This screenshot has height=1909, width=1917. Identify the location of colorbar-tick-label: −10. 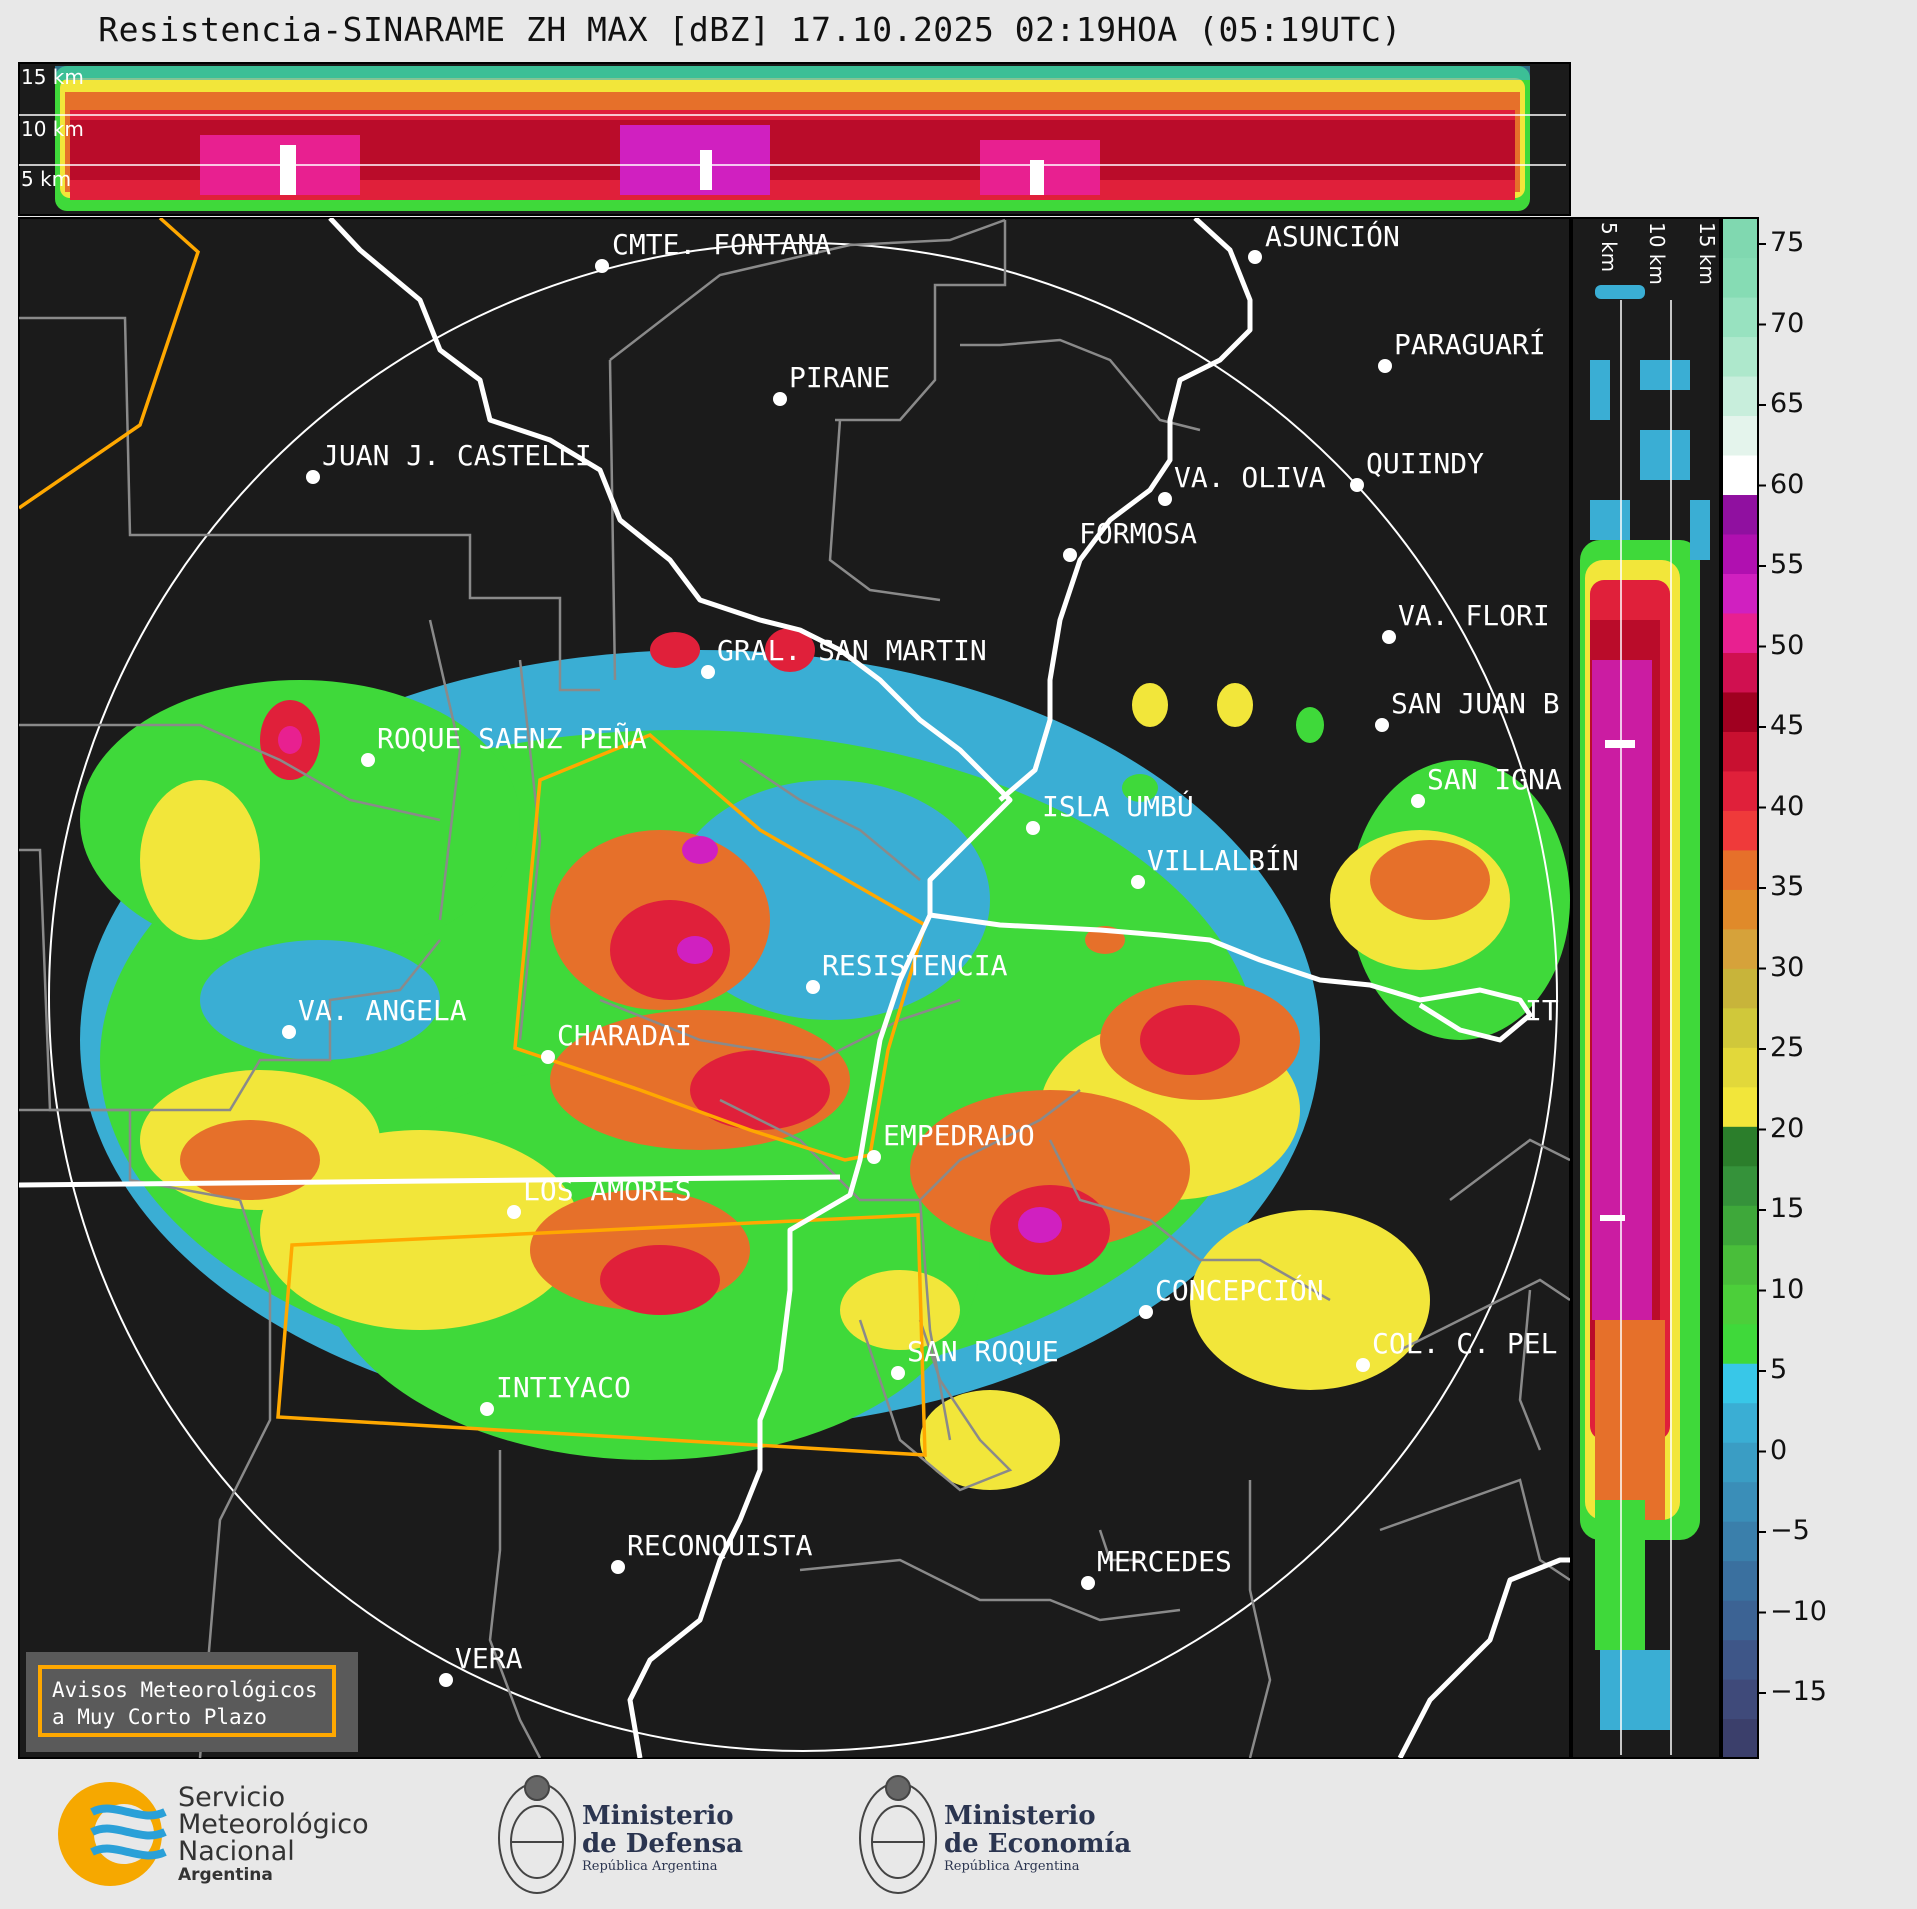
(1798, 1611).